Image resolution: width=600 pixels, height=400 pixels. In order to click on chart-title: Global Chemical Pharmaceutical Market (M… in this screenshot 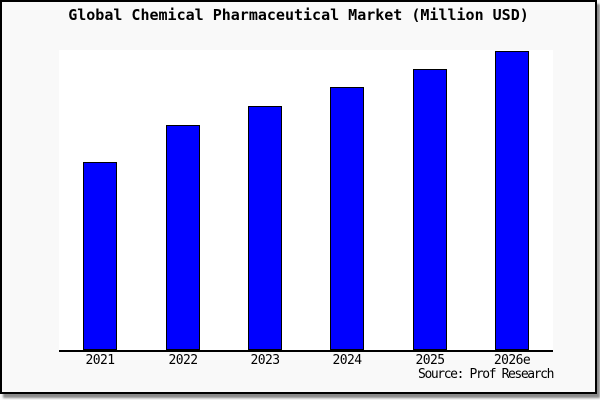, I will do `click(298, 15)`.